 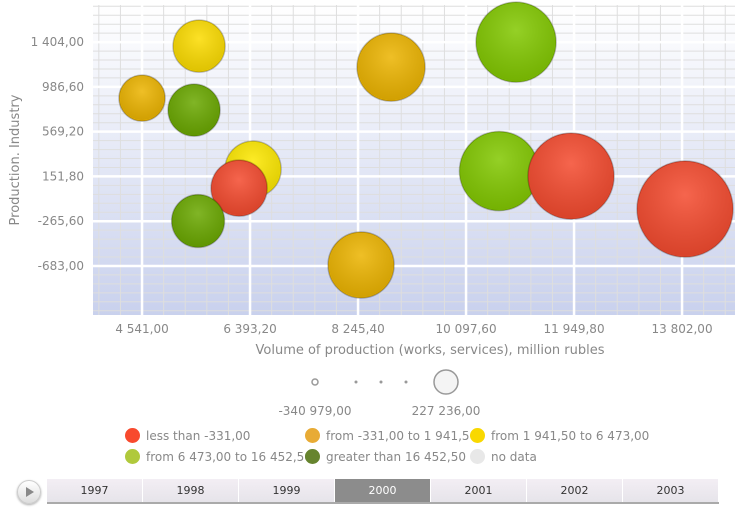 What do you see at coordinates (357, 329) in the screenshot?
I see `x-tick-label: 8 245,40` at bounding box center [357, 329].